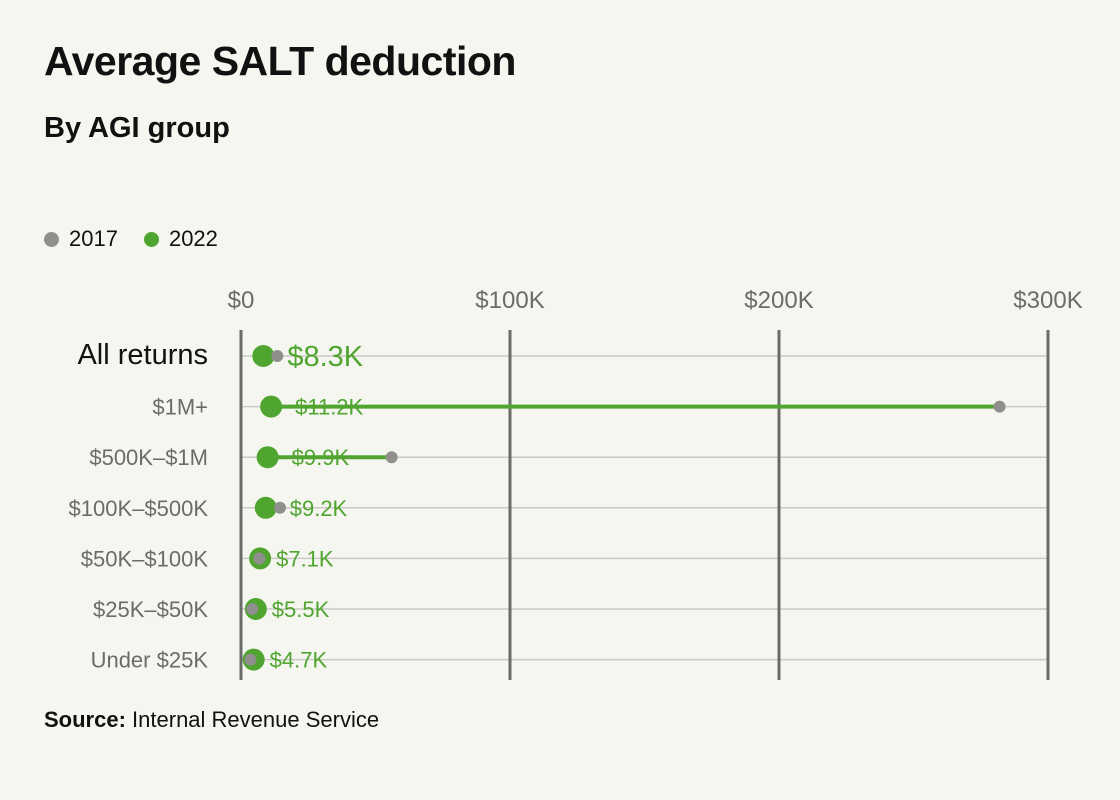 This screenshot has width=1120, height=800. Describe the element at coordinates (150, 609) in the screenshot. I see `category-label: $25K–$50K` at that location.